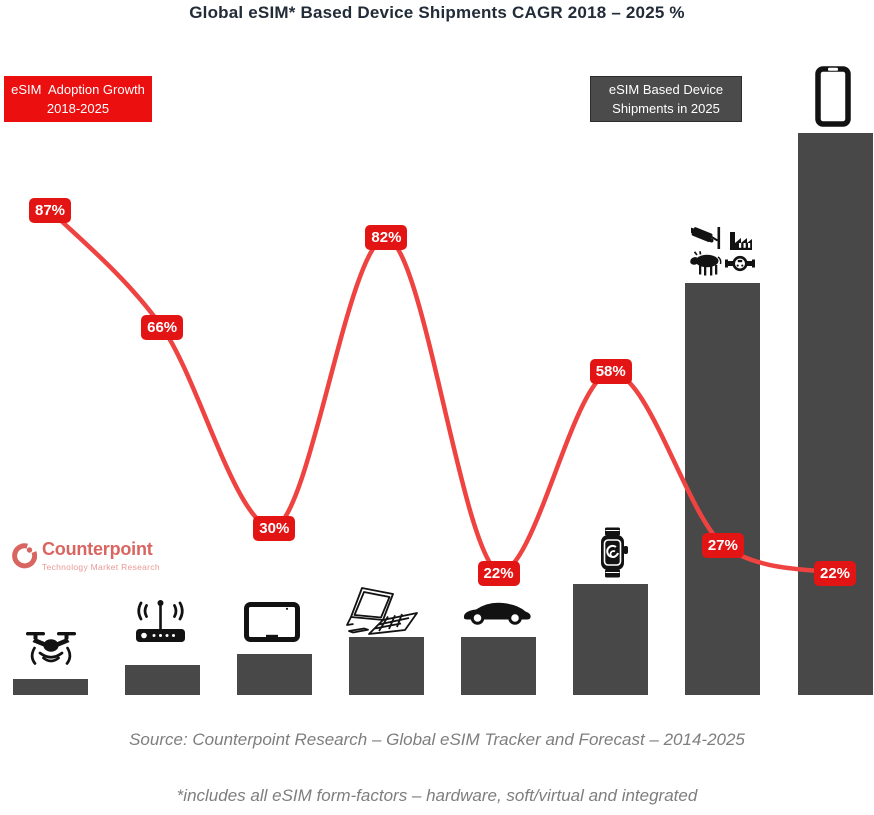 This screenshot has height=815, width=874. Describe the element at coordinates (78, 89) in the screenshot. I see `legend-adoption-growth-line1: eSIM Adoption Growth` at that location.